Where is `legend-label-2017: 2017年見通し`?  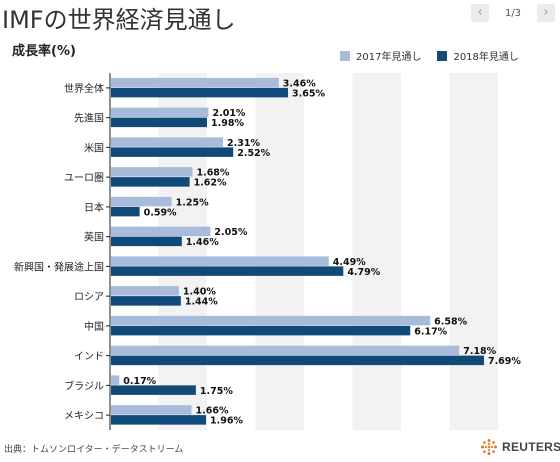
legend-label-2017: 2017年見通し is located at coordinates (389, 57).